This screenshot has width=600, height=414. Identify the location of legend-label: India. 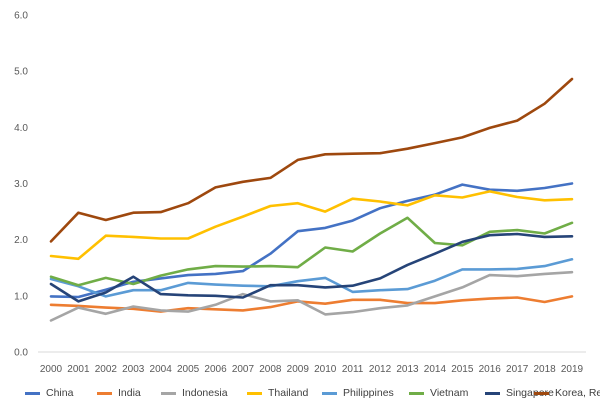
(129, 393).